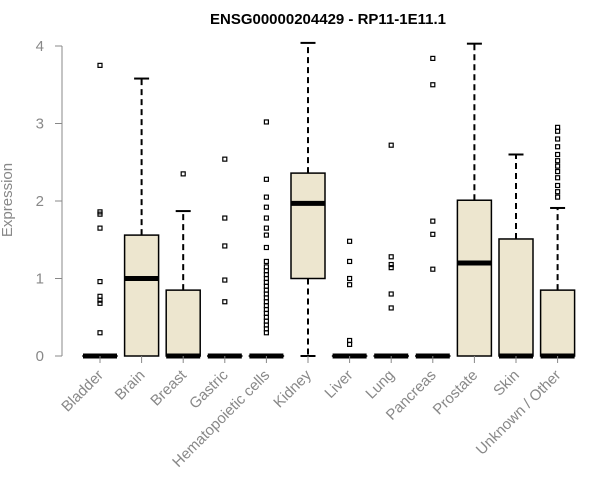 The height and width of the screenshot is (500, 600). Describe the element at coordinates (141, 217) in the screenshot. I see `box-brain` at that location.